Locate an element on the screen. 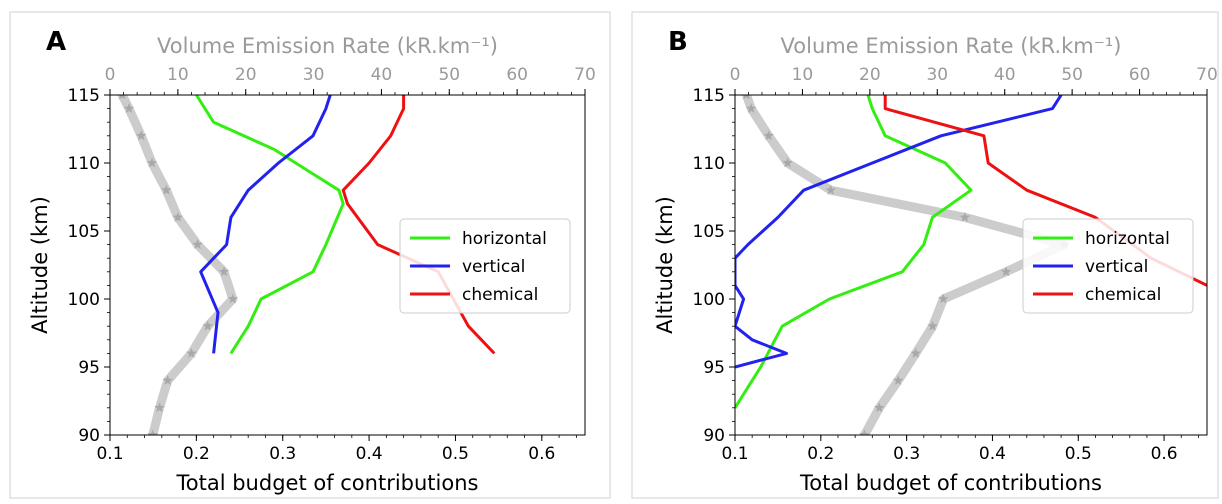 This screenshot has width=1222, height=504. panel-letter: A is located at coordinates (56, 42).